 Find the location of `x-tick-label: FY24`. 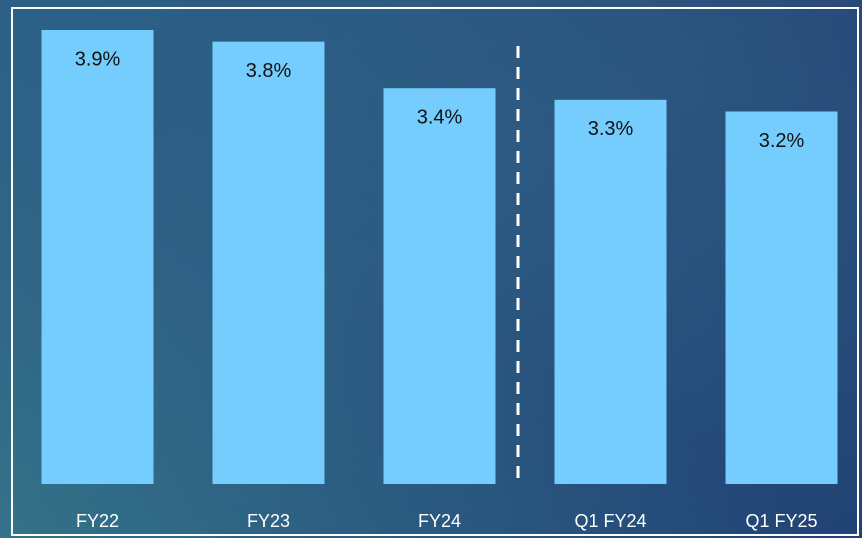

x-tick-label: FY24 is located at coordinates (439, 521).